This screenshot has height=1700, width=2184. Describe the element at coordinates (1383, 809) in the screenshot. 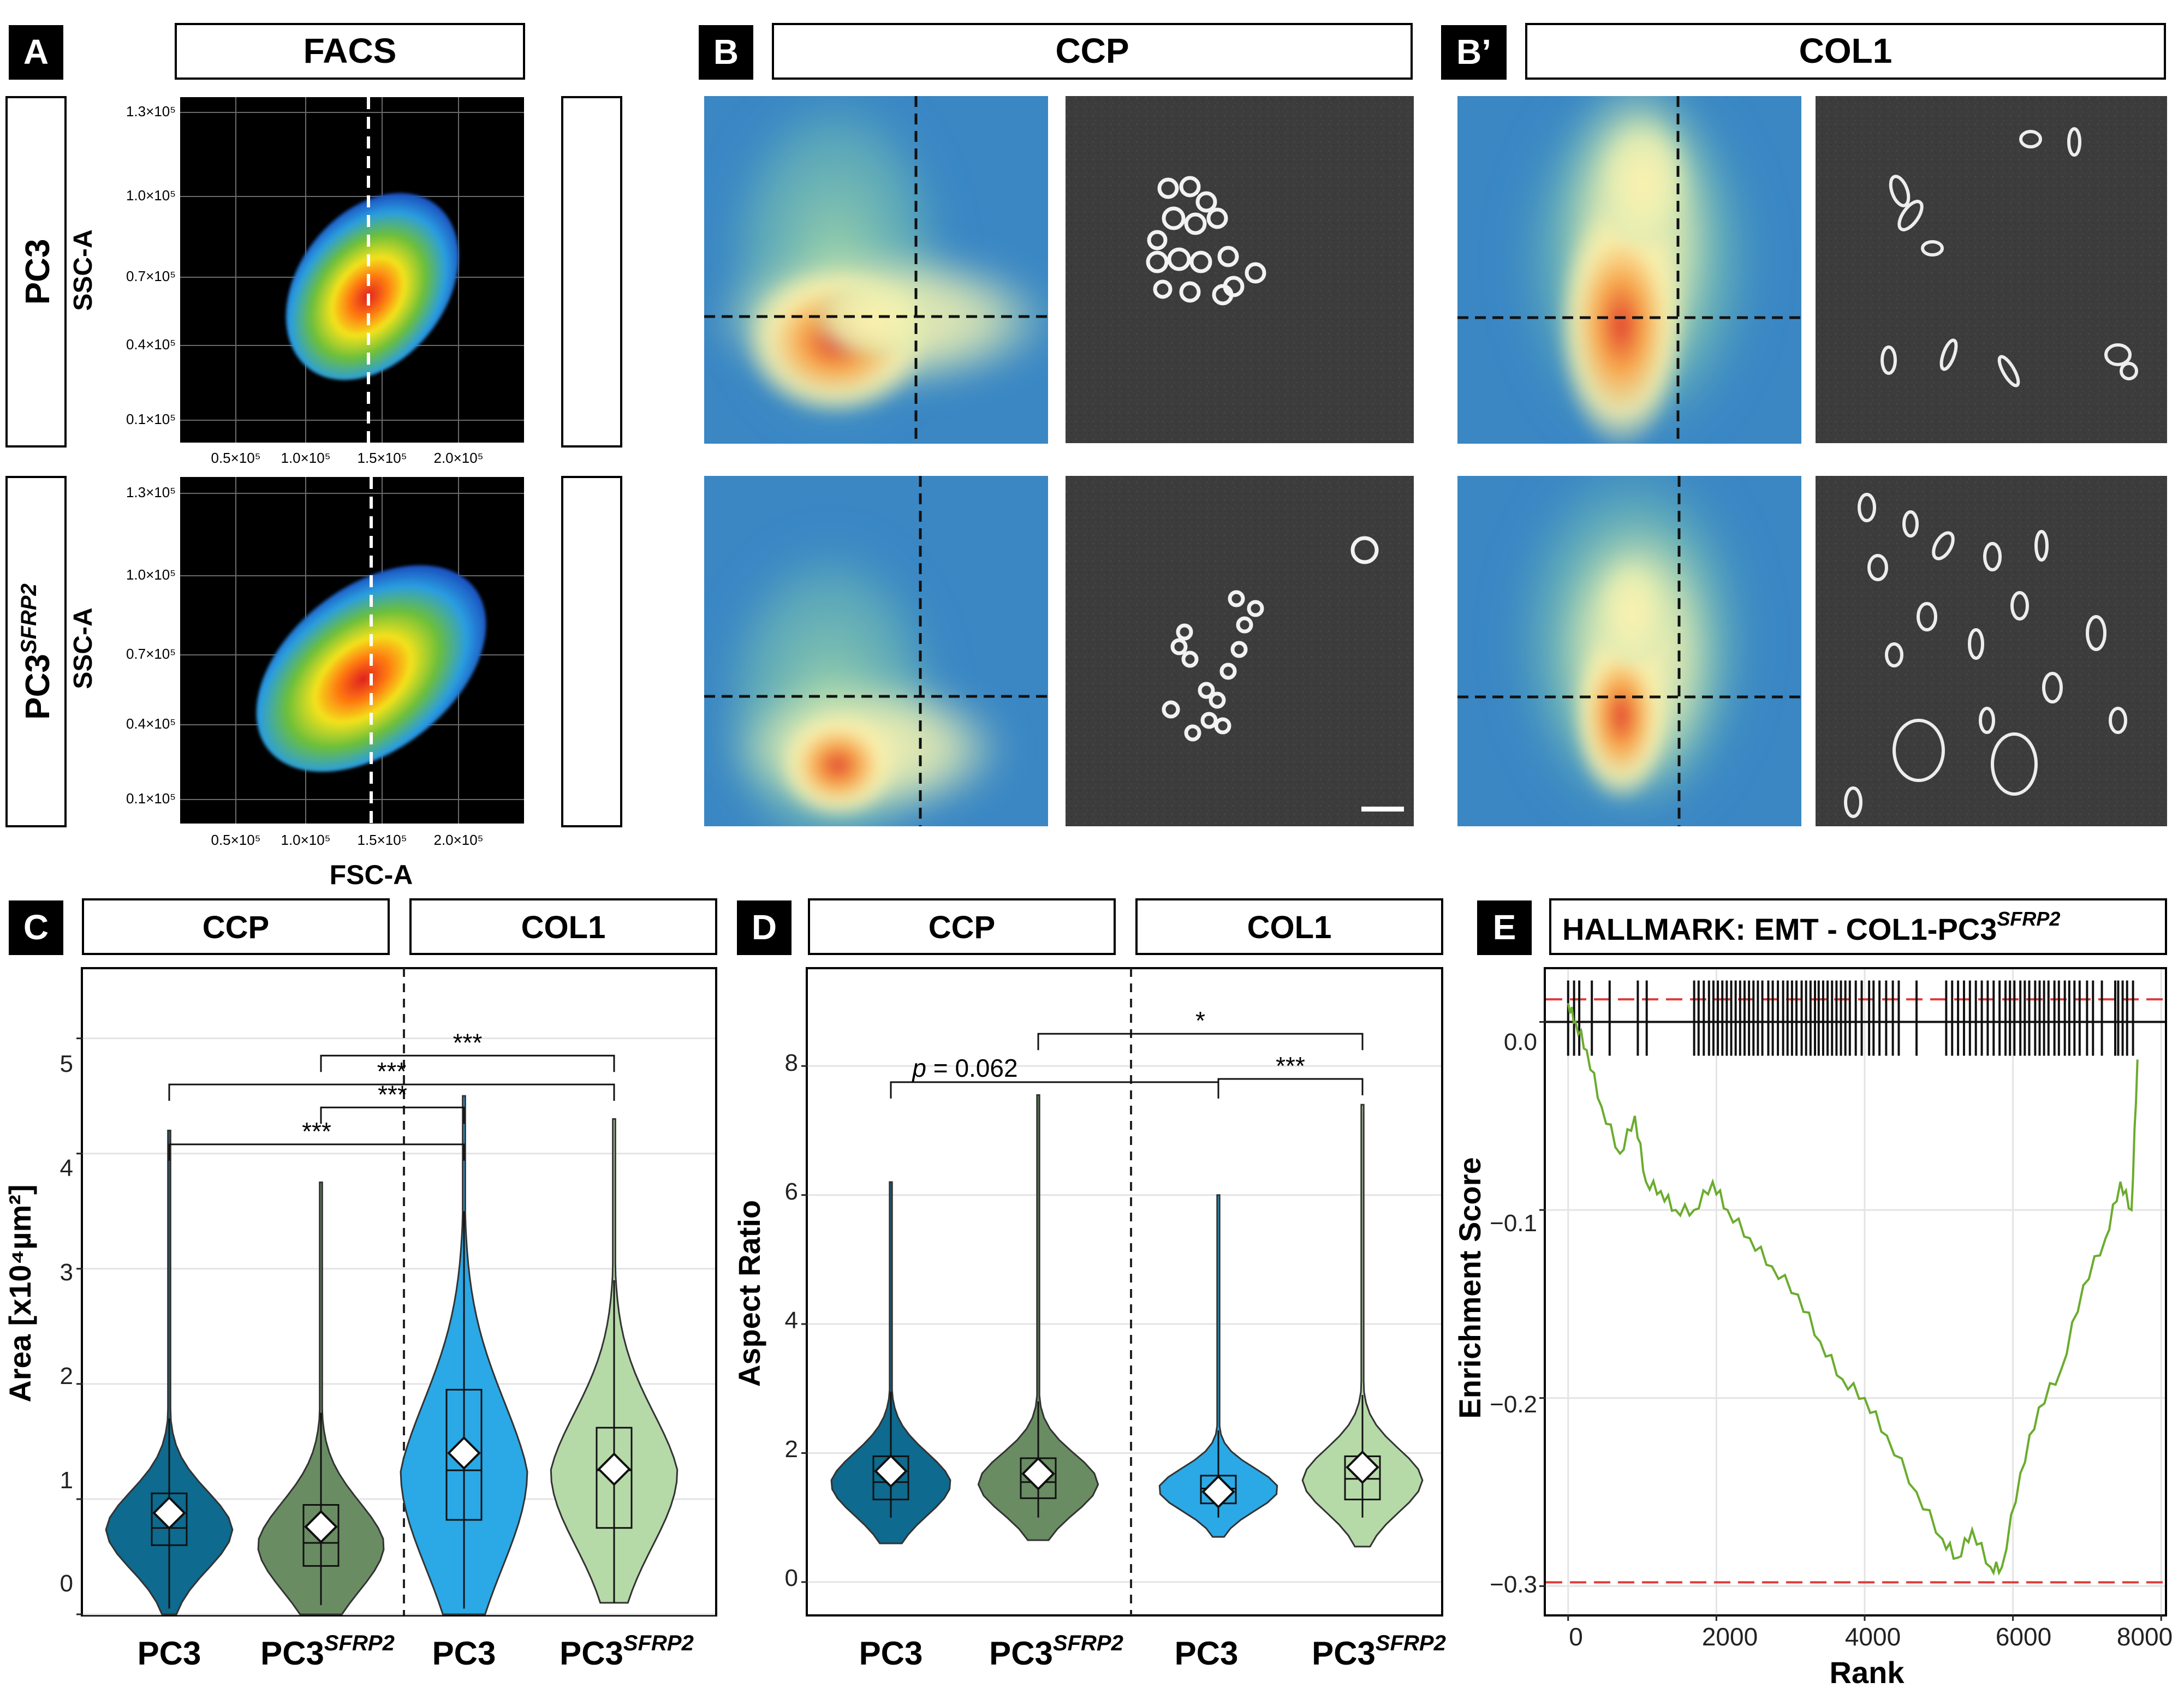

I see `scale-bar` at that location.